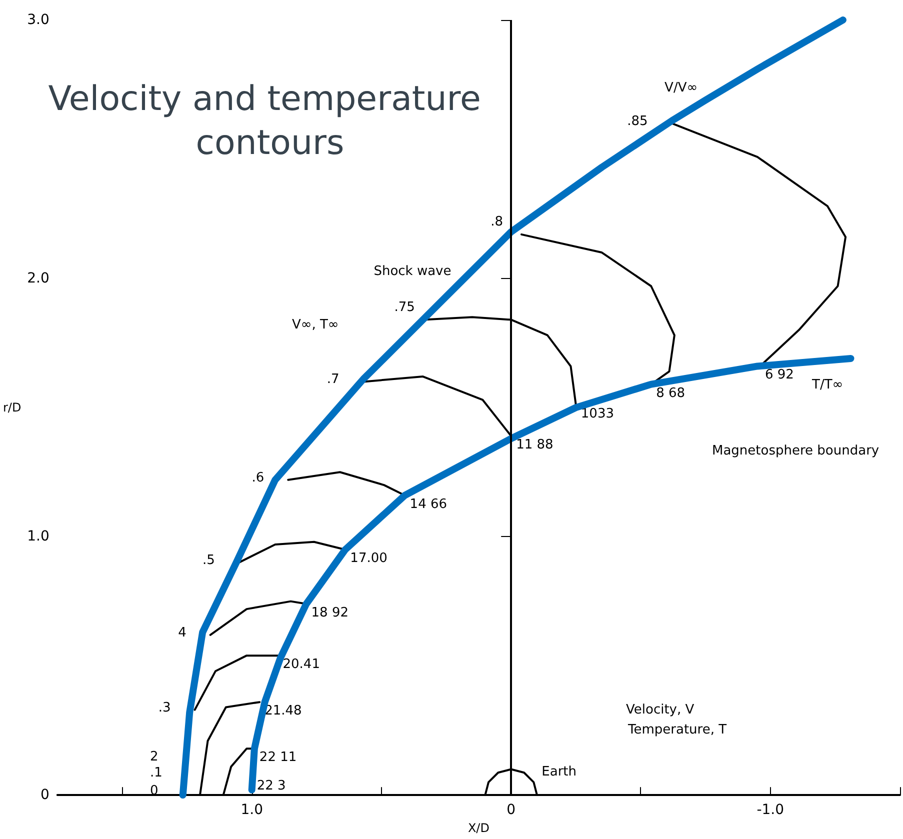  I want to click on annotation: 22 11, so click(278, 758).